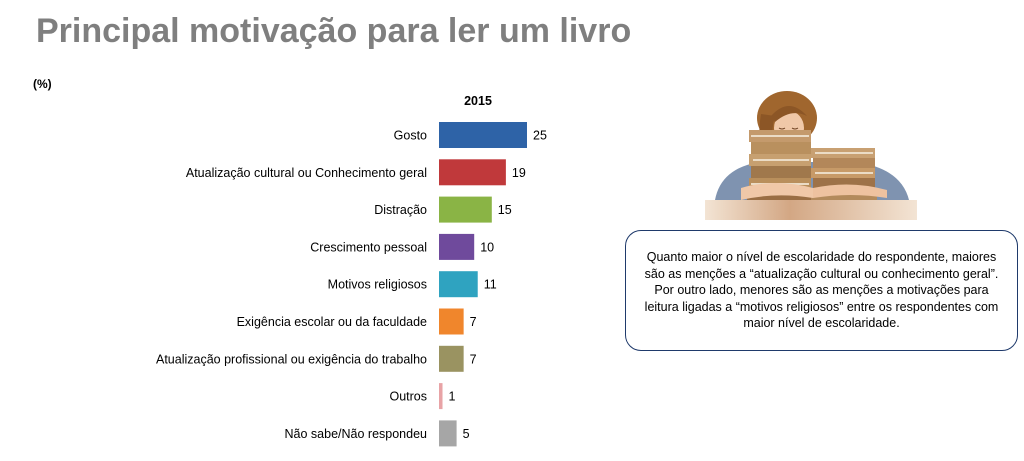  Describe the element at coordinates (452, 397) in the screenshot. I see `value-label: 1` at that location.